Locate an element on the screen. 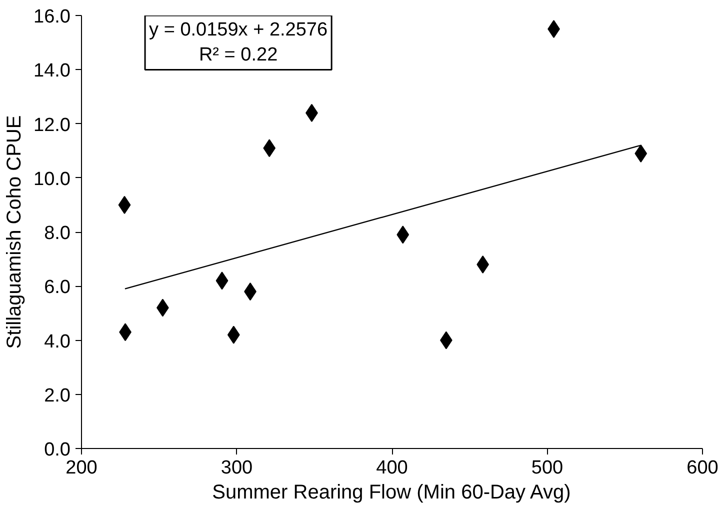 Image resolution: width=727 pixels, height=506 pixels. x-tick-label: 400 is located at coordinates (392, 468).